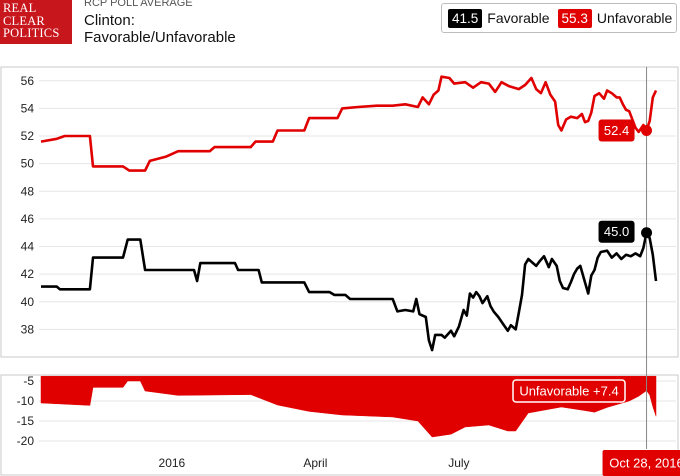 The image size is (680, 476). I want to click on legend-favorable-label: Favorable, so click(518, 18).